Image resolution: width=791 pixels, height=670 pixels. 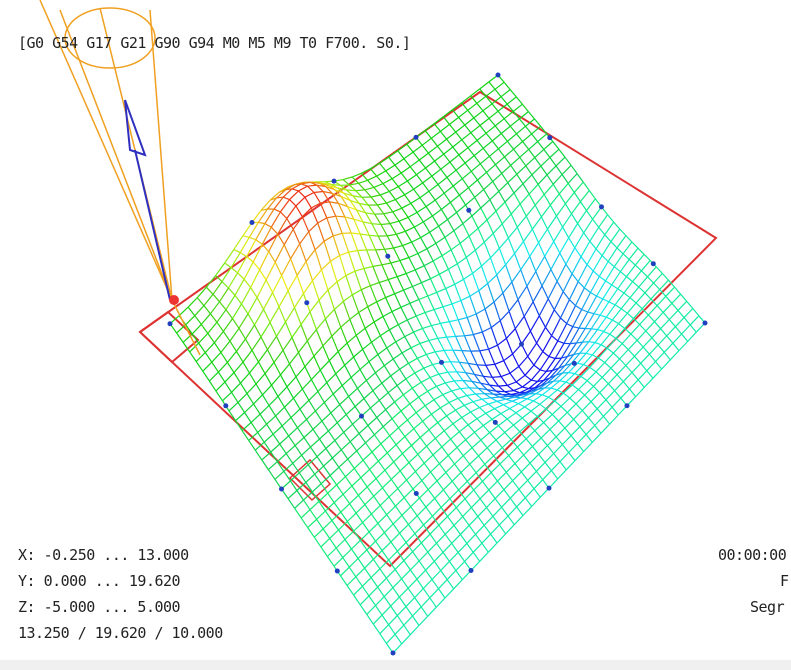 I want to click on elapsed-time: 00:00:00, so click(x=752, y=555).